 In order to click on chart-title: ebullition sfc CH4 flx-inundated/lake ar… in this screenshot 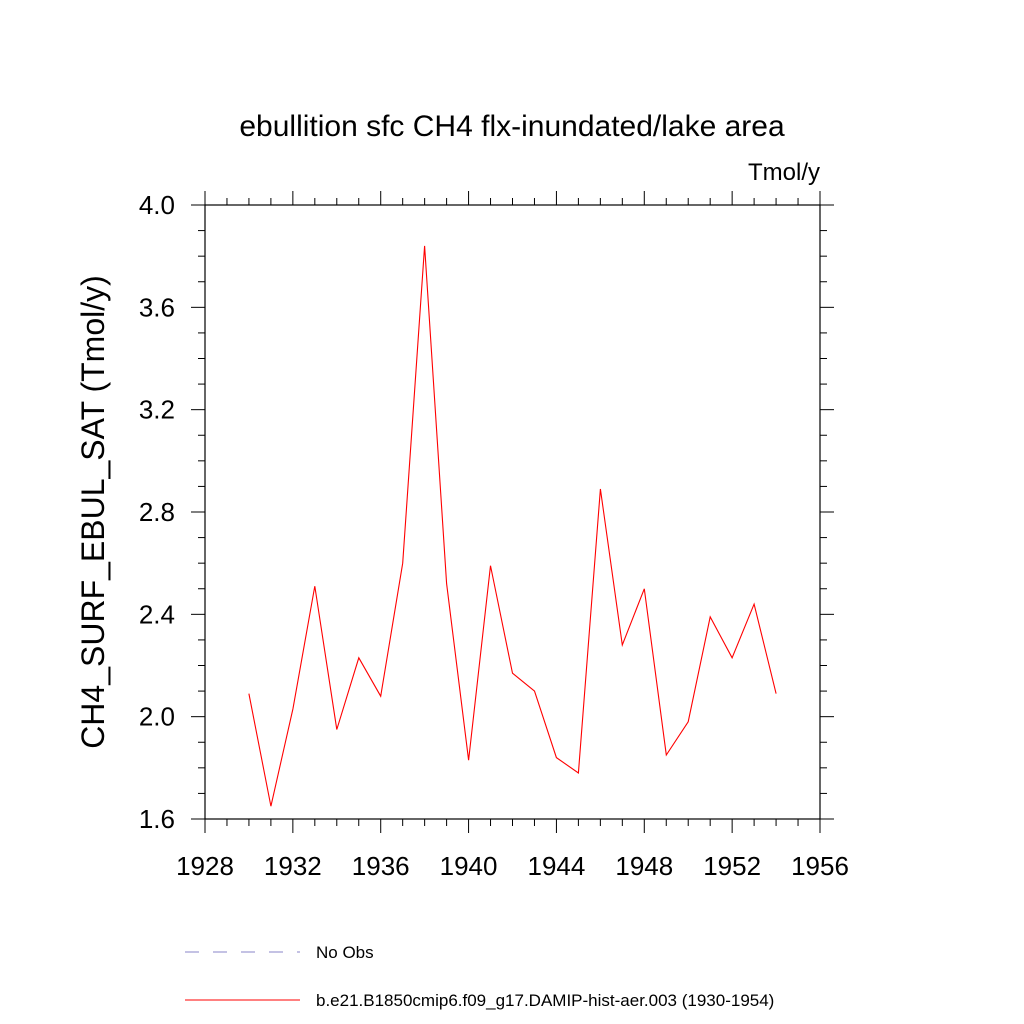, I will do `click(512, 126)`.